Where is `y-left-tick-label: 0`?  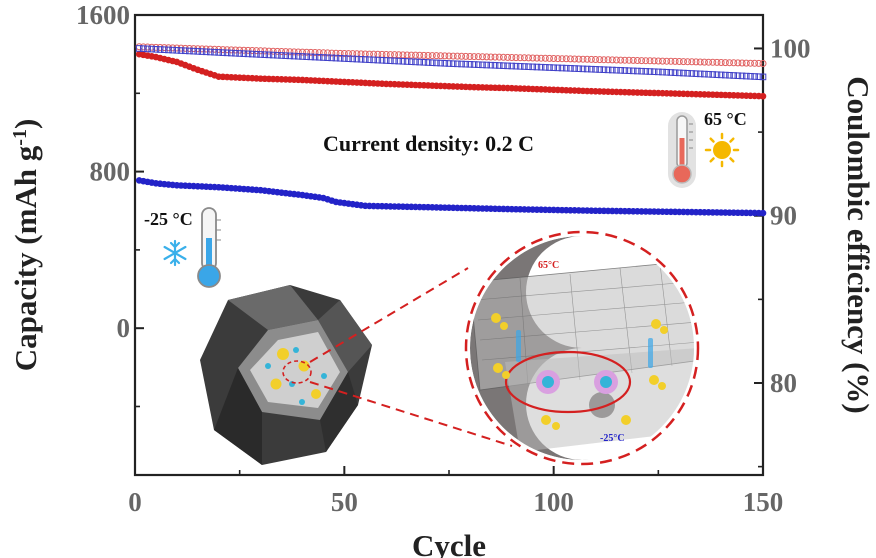
y-left-tick-label: 0 is located at coordinates (124, 328).